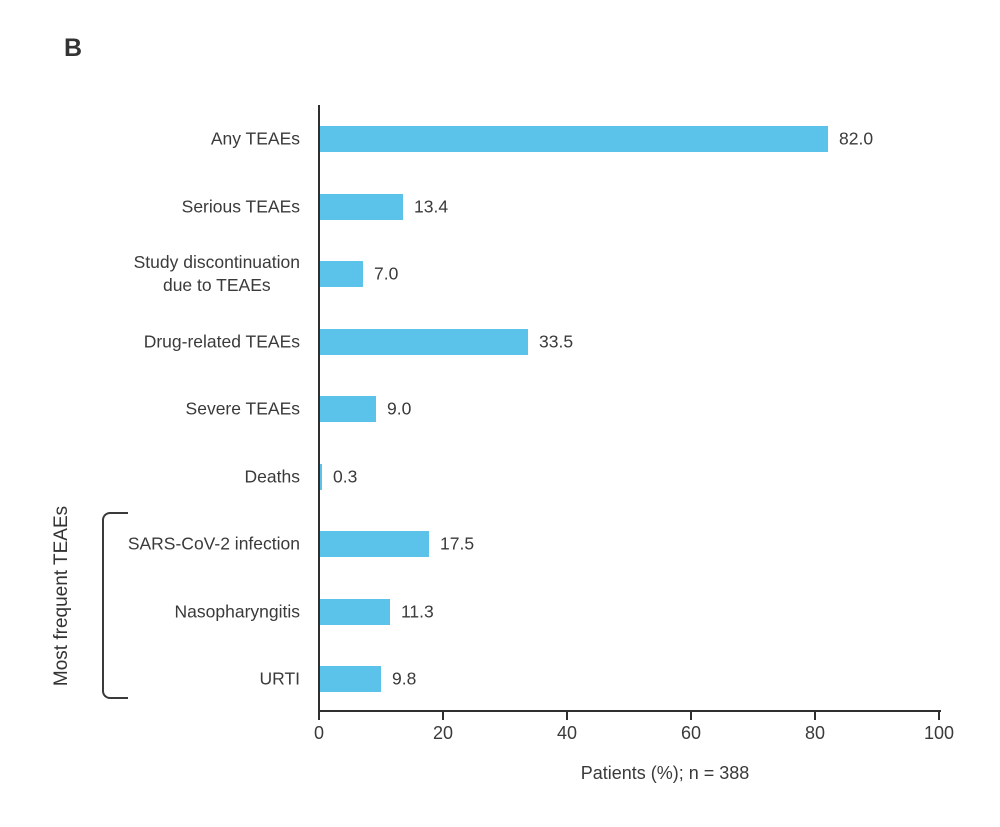 This screenshot has width=1000, height=827. Describe the element at coordinates (691, 733) in the screenshot. I see `x-axis-tick-label: 60` at that location.